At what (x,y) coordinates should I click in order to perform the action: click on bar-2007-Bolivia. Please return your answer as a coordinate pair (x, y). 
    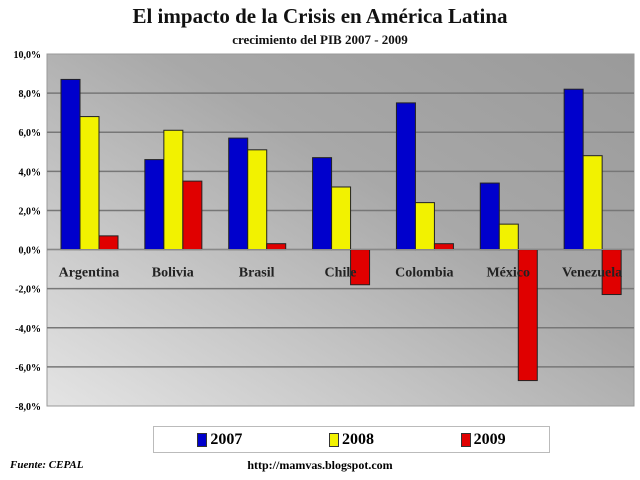
    Looking at the image, I should click on (154, 205).